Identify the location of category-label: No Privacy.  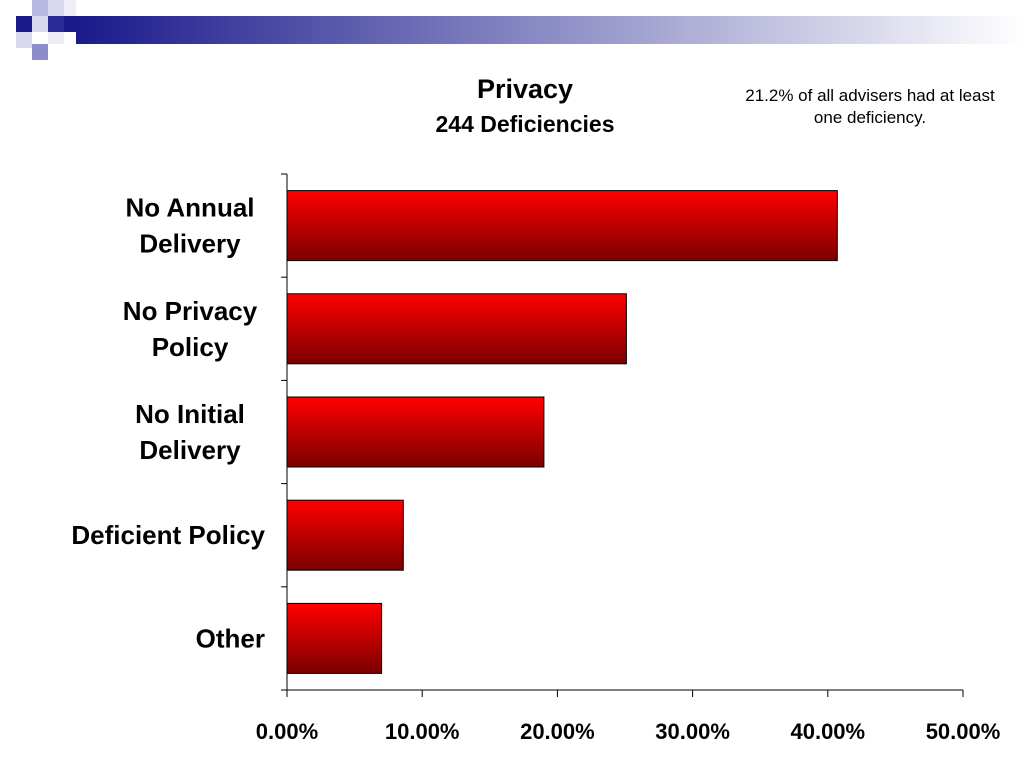
(190, 311).